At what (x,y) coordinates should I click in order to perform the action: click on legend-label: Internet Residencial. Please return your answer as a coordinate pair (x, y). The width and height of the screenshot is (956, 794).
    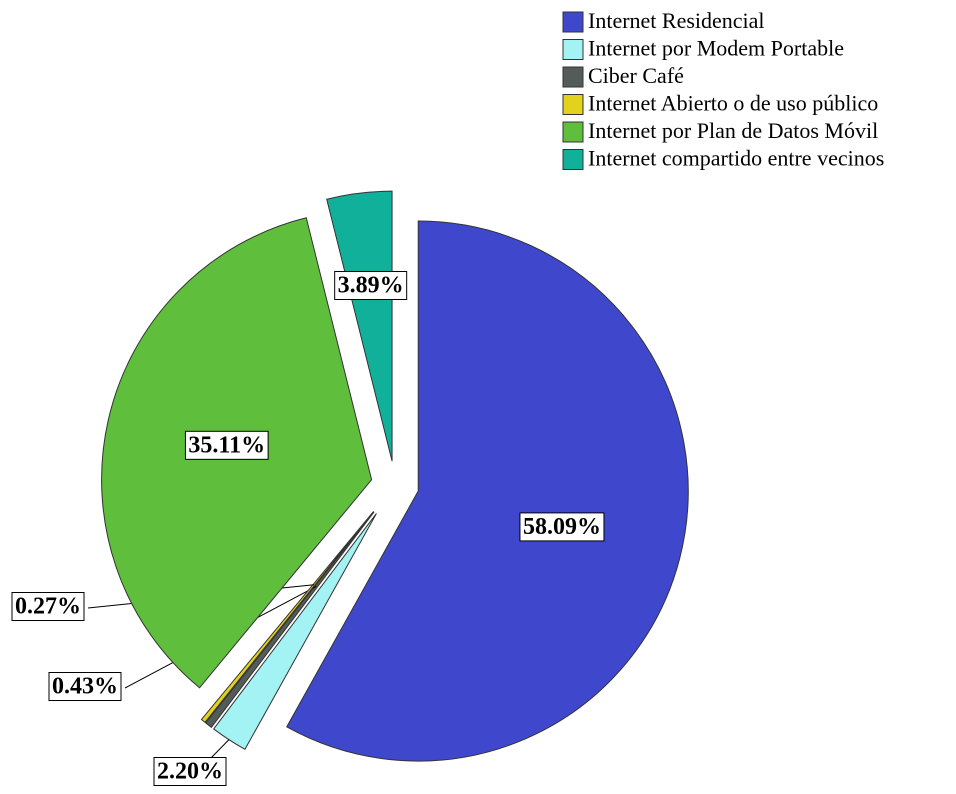
    Looking at the image, I should click on (676, 20).